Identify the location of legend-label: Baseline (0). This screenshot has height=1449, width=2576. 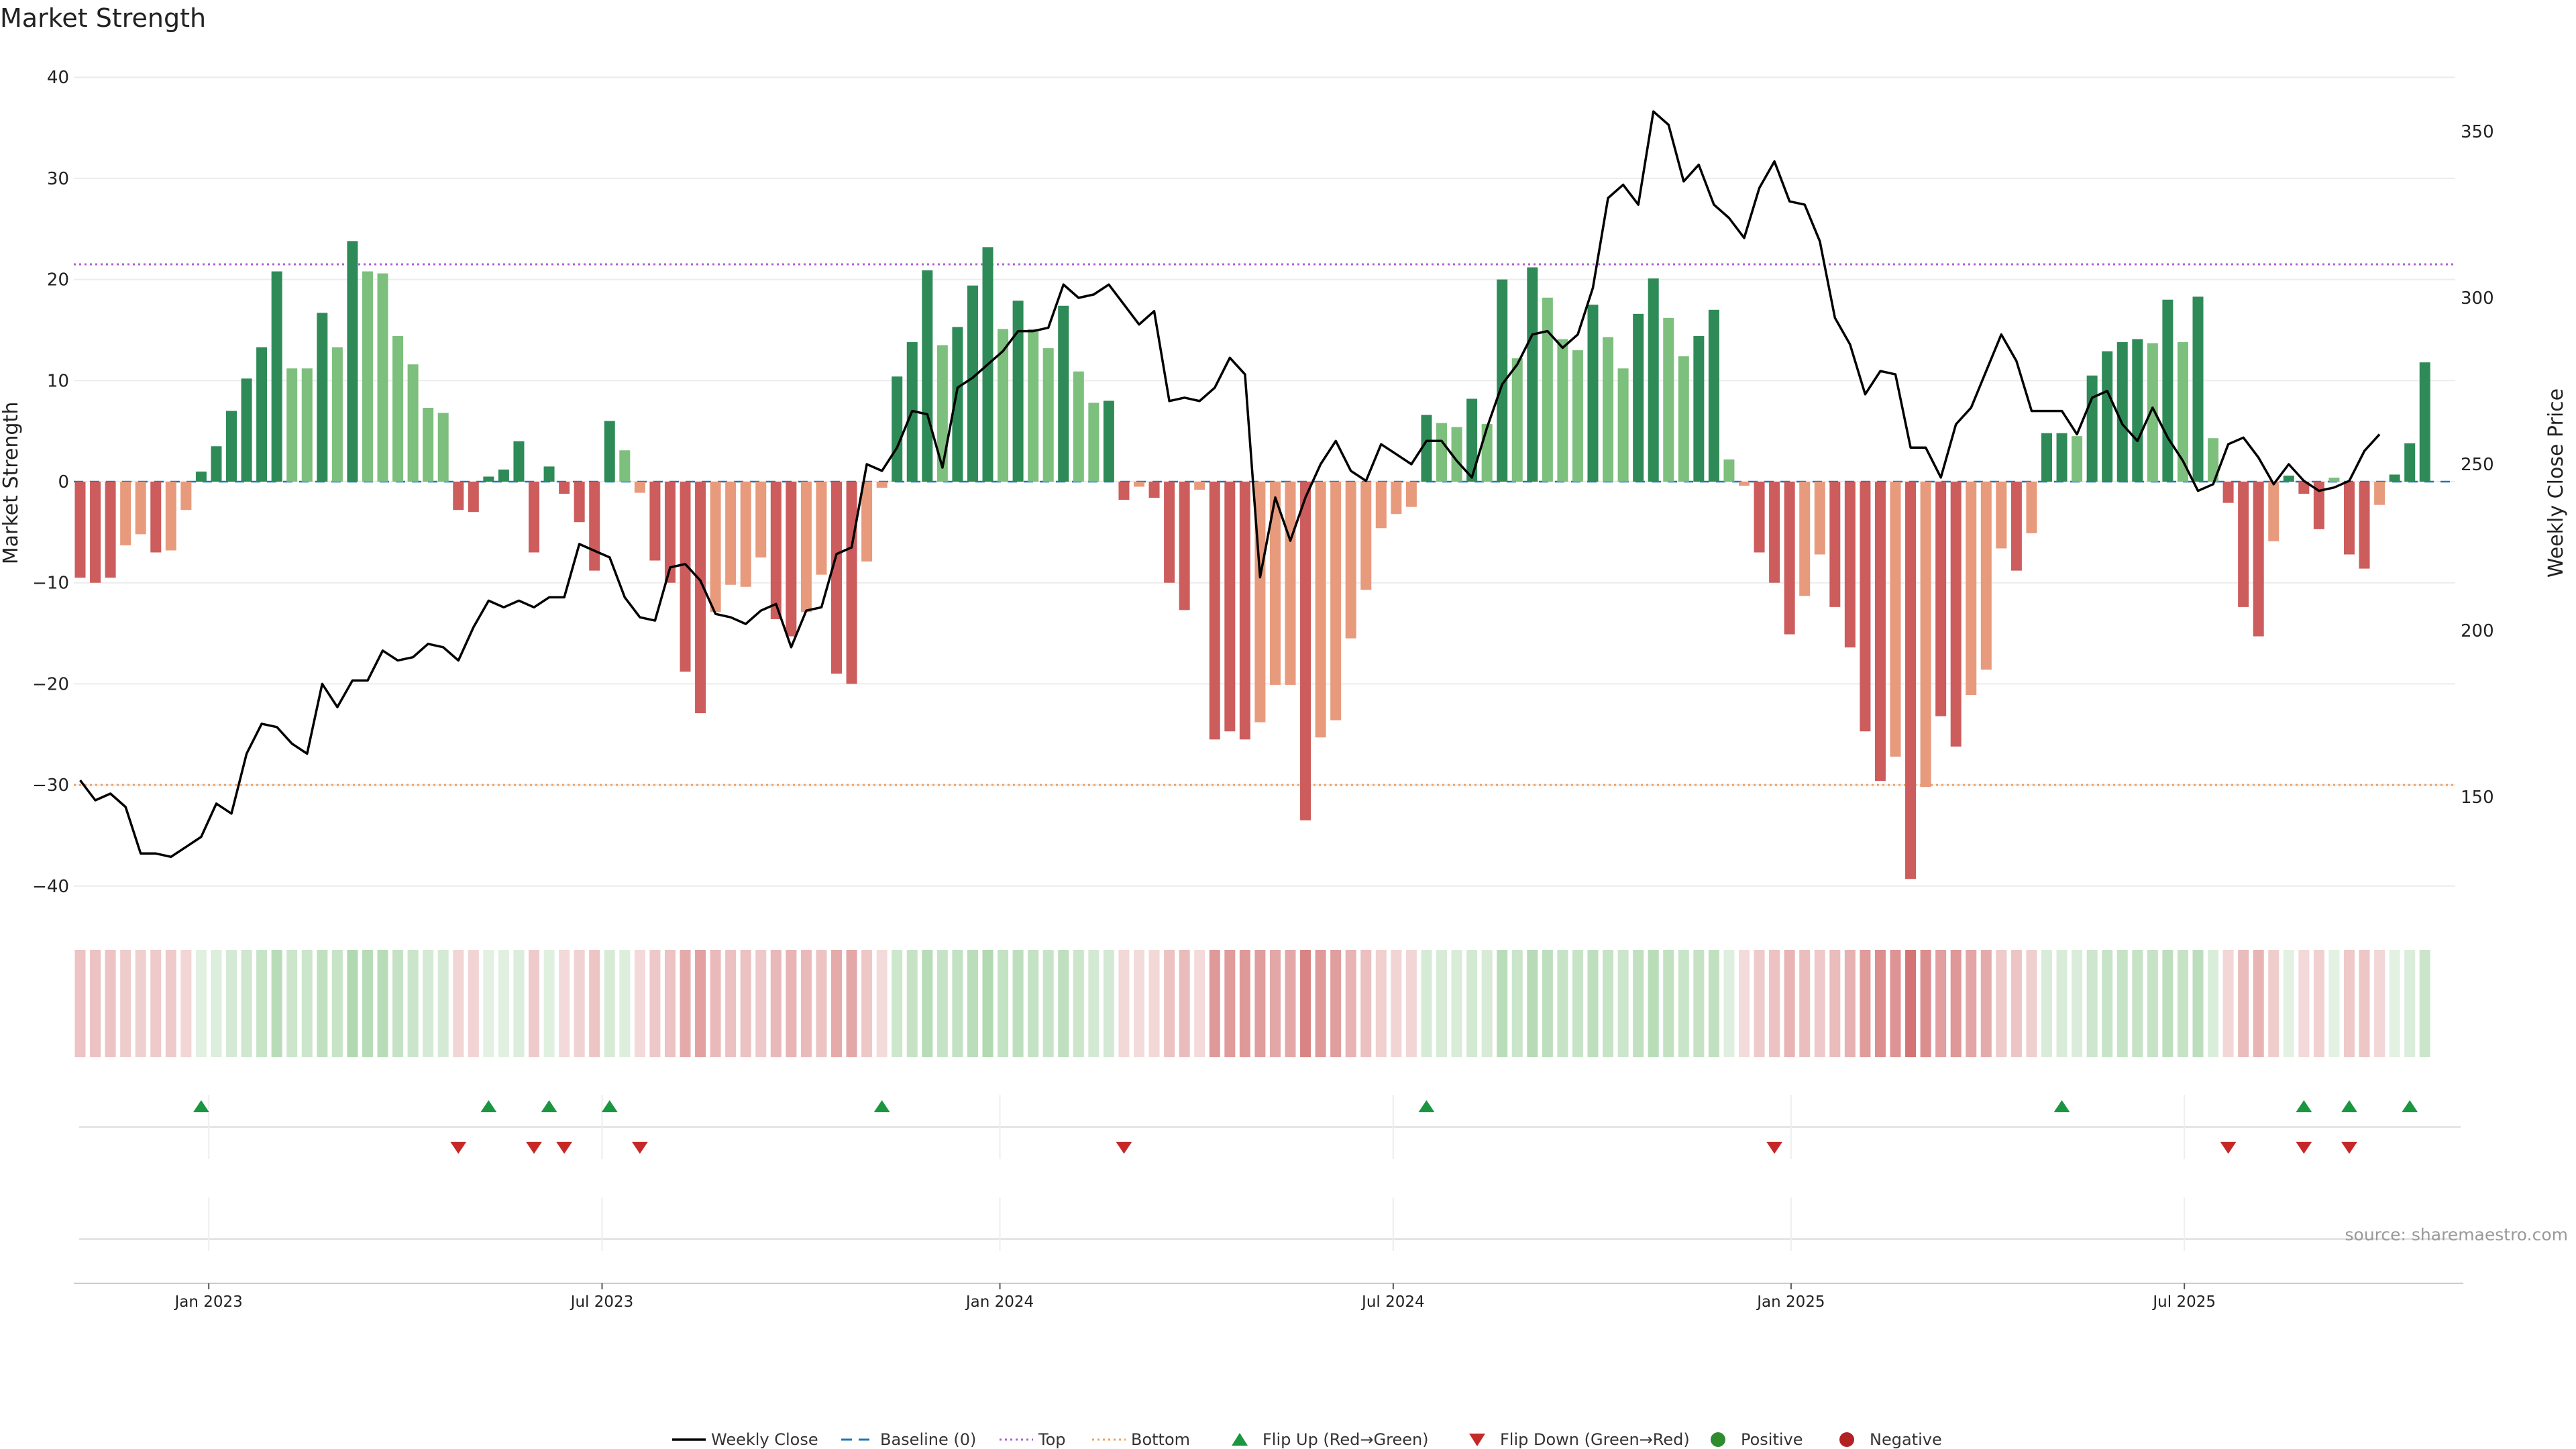
(928, 1439).